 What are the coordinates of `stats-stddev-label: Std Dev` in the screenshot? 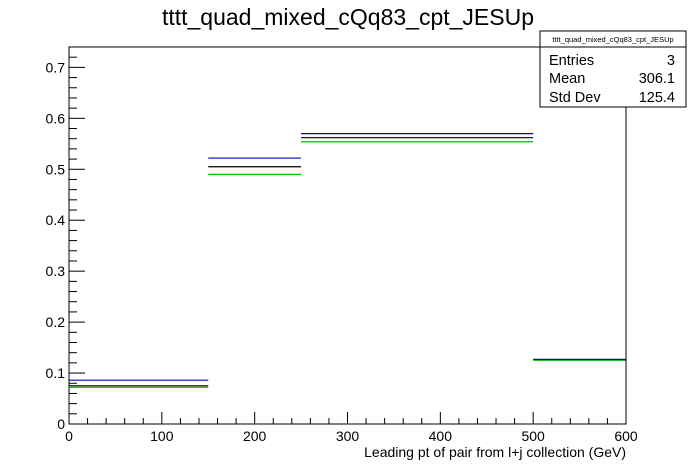 It's located at (575, 98).